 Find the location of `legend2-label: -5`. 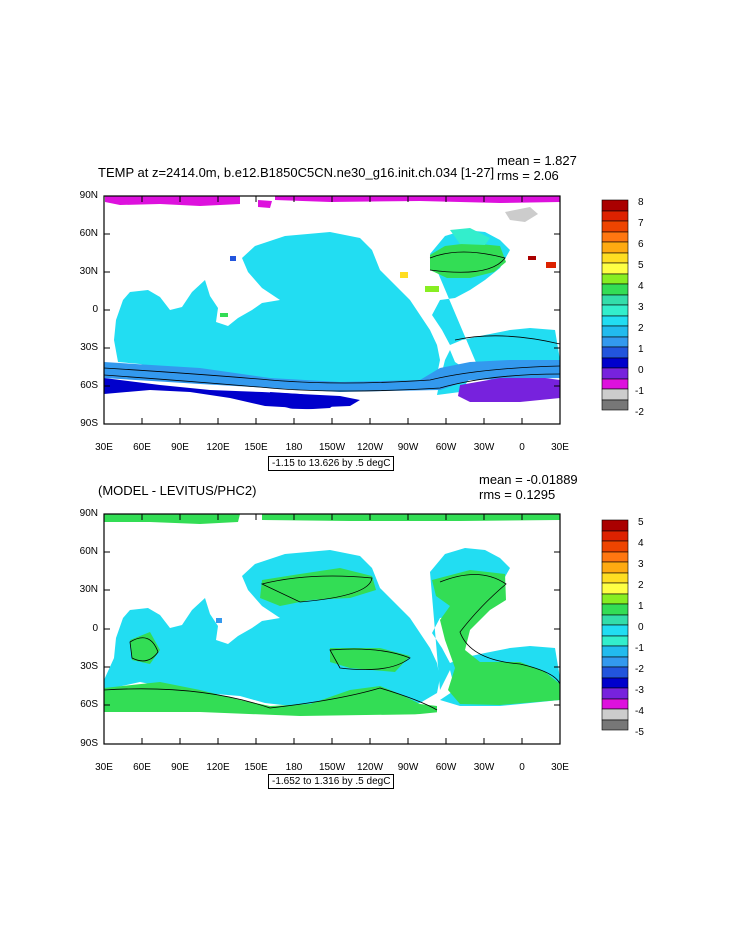

legend2-label: -5 is located at coordinates (639, 732).